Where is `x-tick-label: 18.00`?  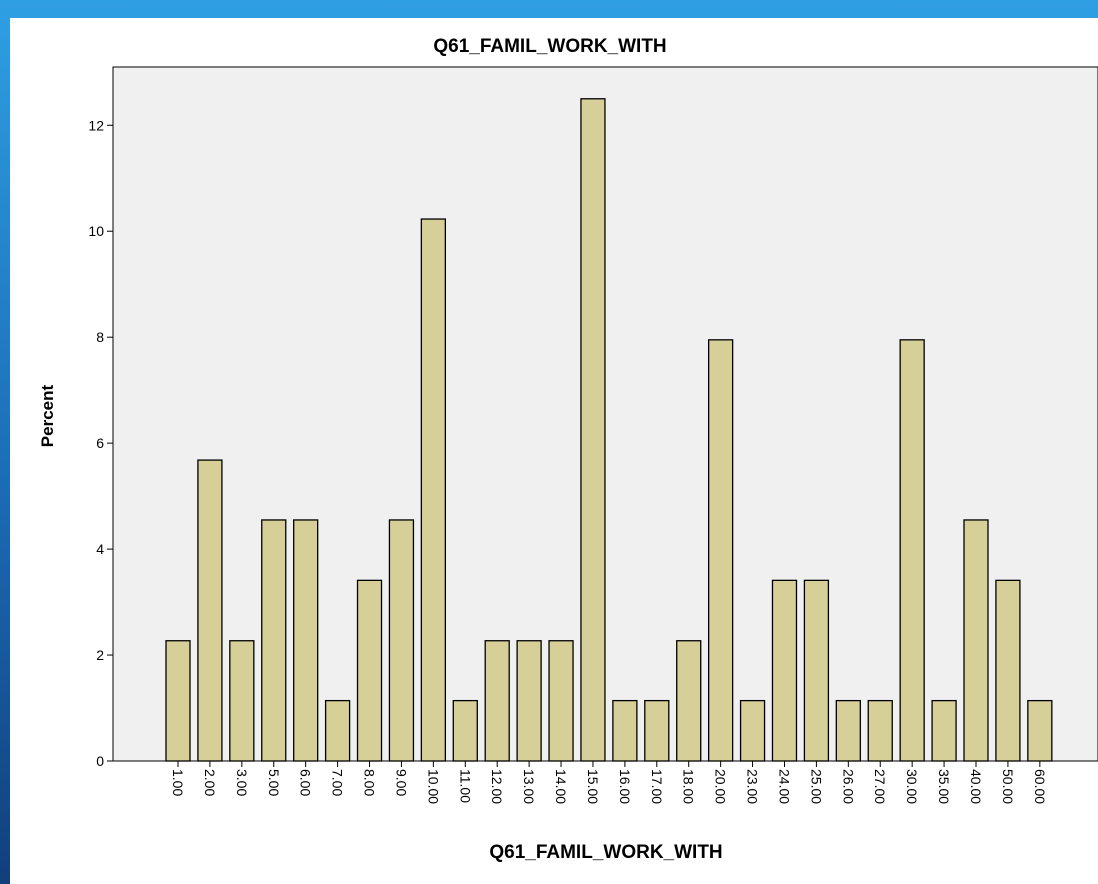 x-tick-label: 18.00 is located at coordinates (689, 786).